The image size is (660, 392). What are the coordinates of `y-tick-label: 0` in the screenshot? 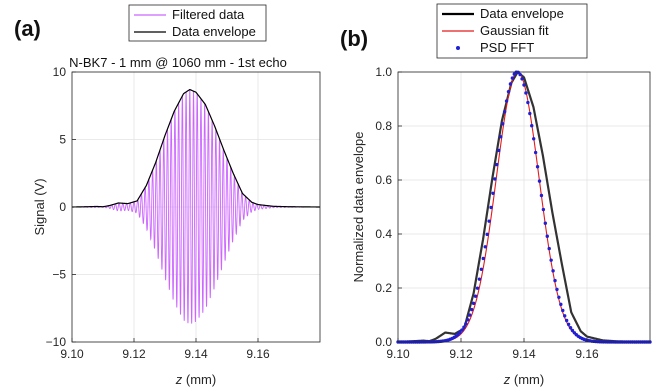 It's located at (62, 207).